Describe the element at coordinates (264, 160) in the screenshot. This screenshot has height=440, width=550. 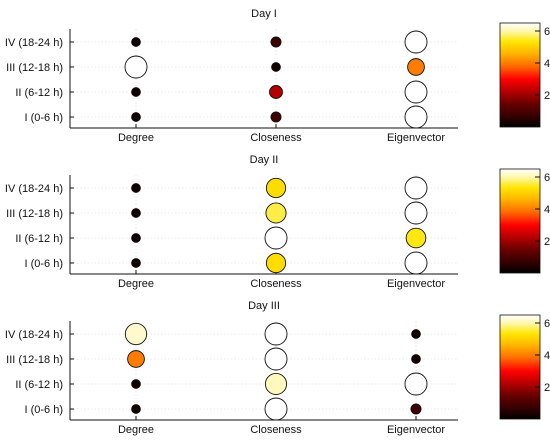
I see `panel-title: Day II` at that location.